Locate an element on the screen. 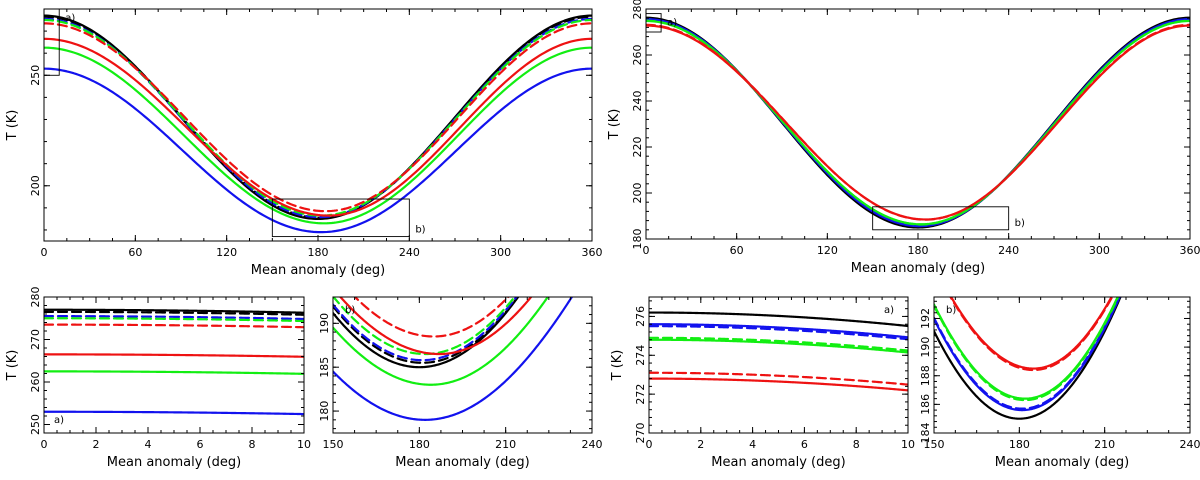 This screenshot has width=1200, height=480. x-tick-label: 10 is located at coordinates (908, 444).